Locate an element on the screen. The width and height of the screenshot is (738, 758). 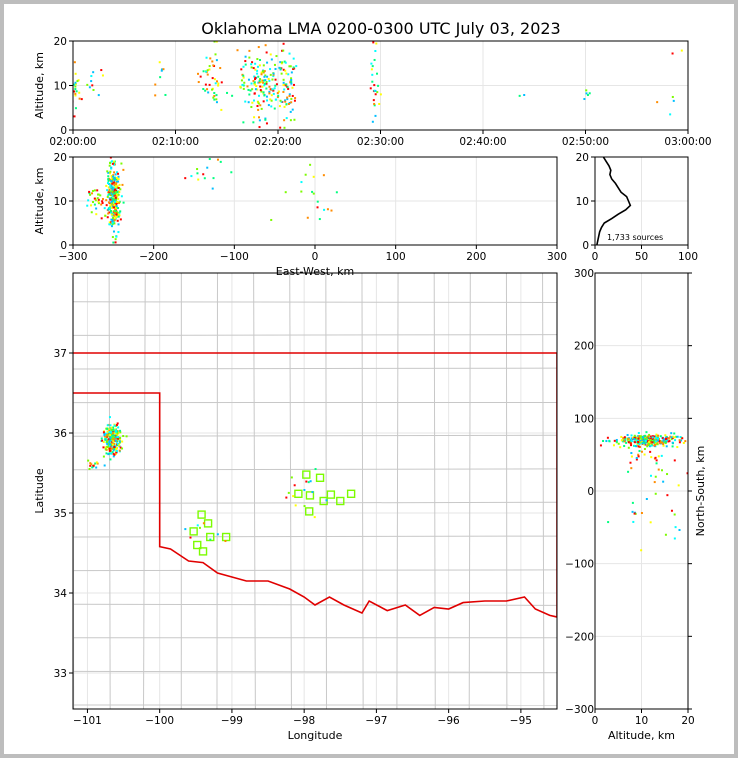
time_height-ytick-label: 10 is located at coordinates (60, 87).